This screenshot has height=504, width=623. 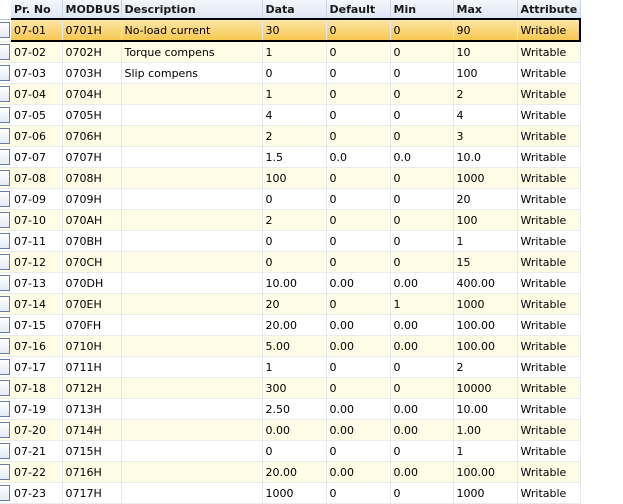 What do you see at coordinates (549, 10) in the screenshot?
I see `column-header-attribute: Attribute` at bounding box center [549, 10].